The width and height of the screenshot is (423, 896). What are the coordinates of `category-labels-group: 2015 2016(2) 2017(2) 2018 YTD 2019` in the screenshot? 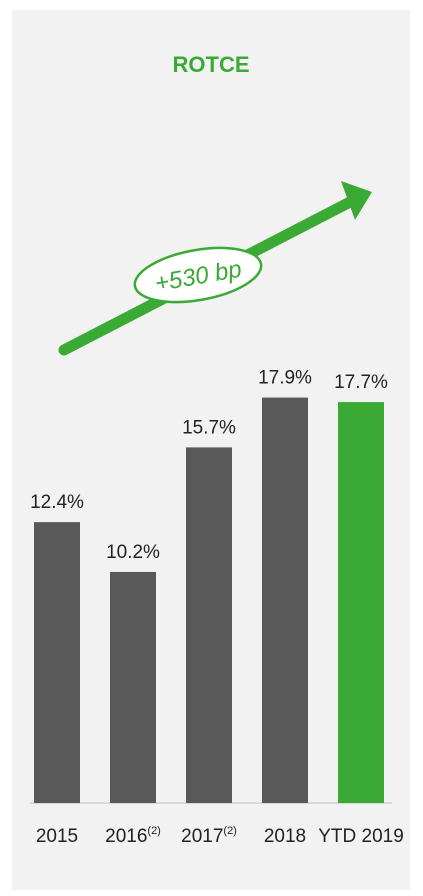 It's located at (220, 836).